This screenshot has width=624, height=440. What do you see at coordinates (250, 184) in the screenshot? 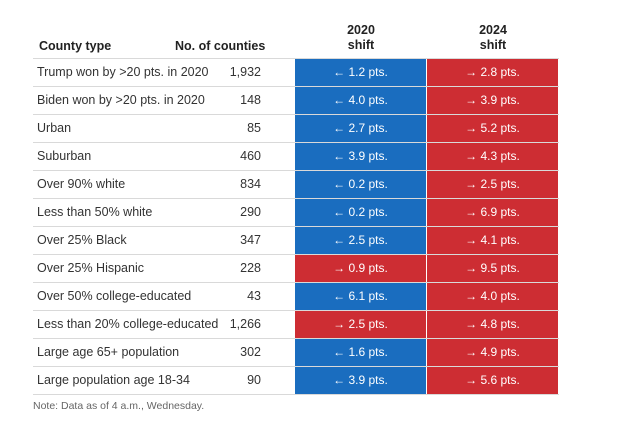
I see `county-count-cell: 834` at bounding box center [250, 184].